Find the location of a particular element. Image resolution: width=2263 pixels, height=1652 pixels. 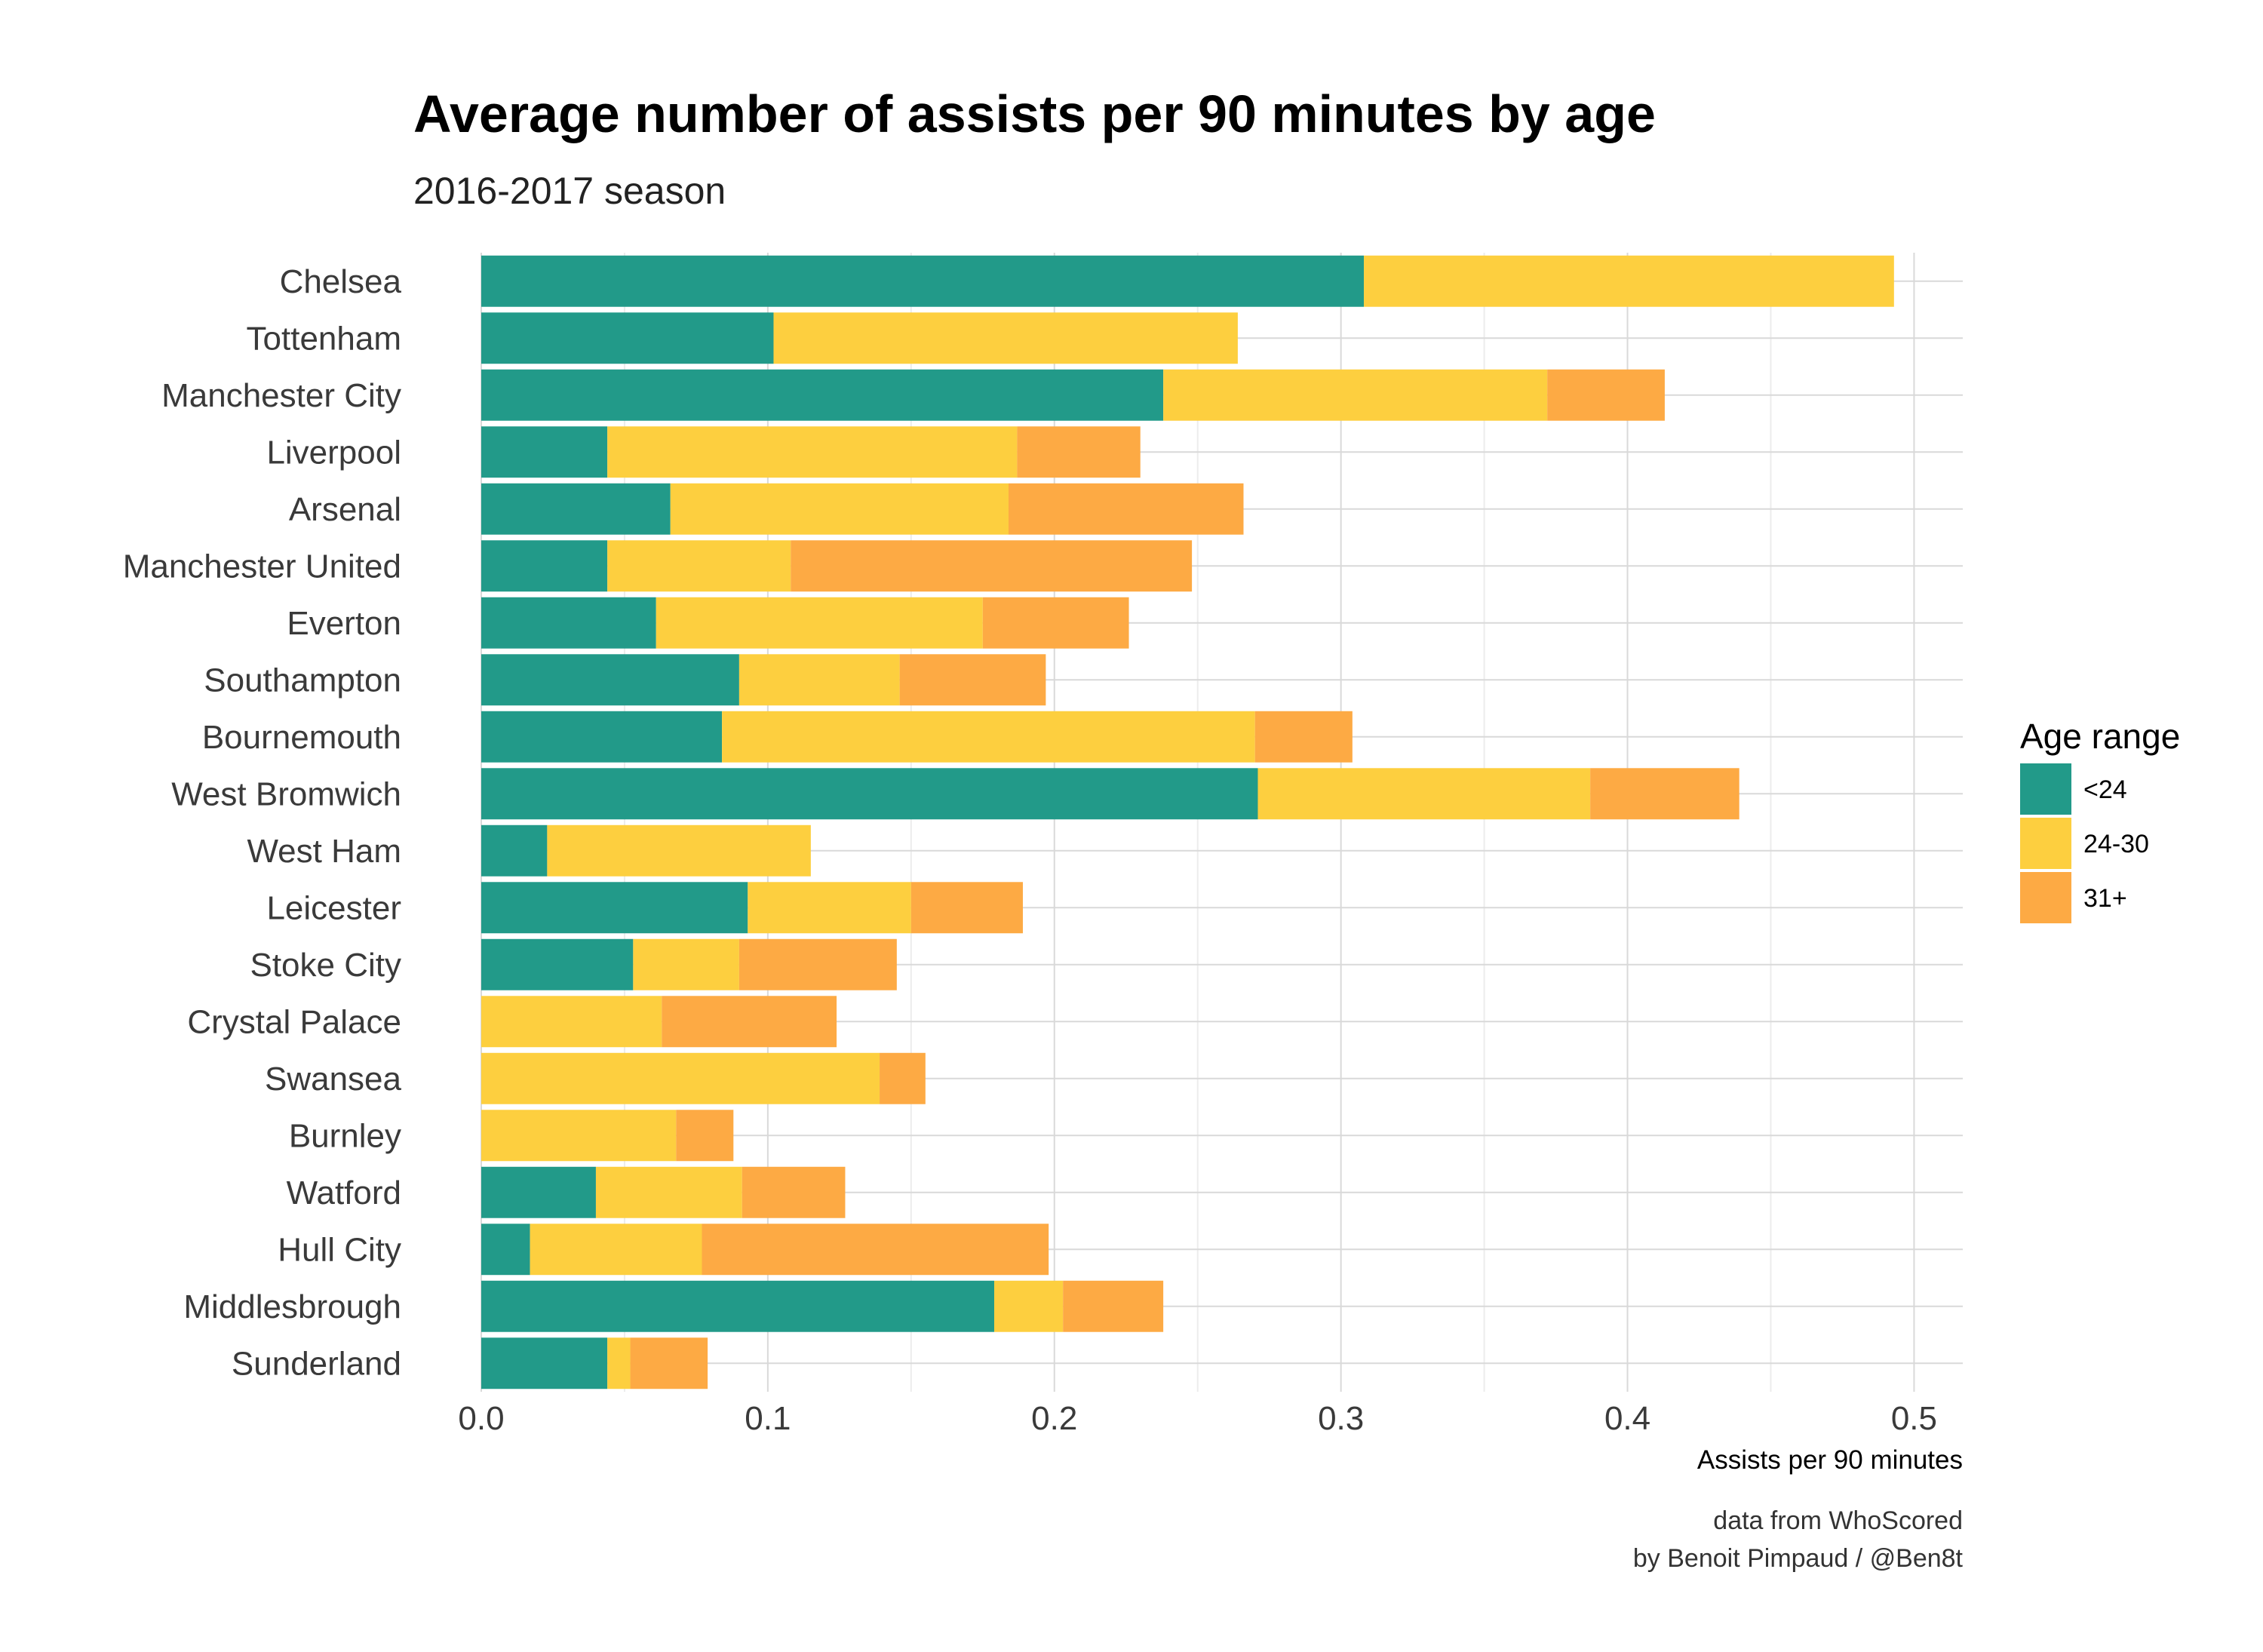

category-label: Stoke City is located at coordinates (325, 965).